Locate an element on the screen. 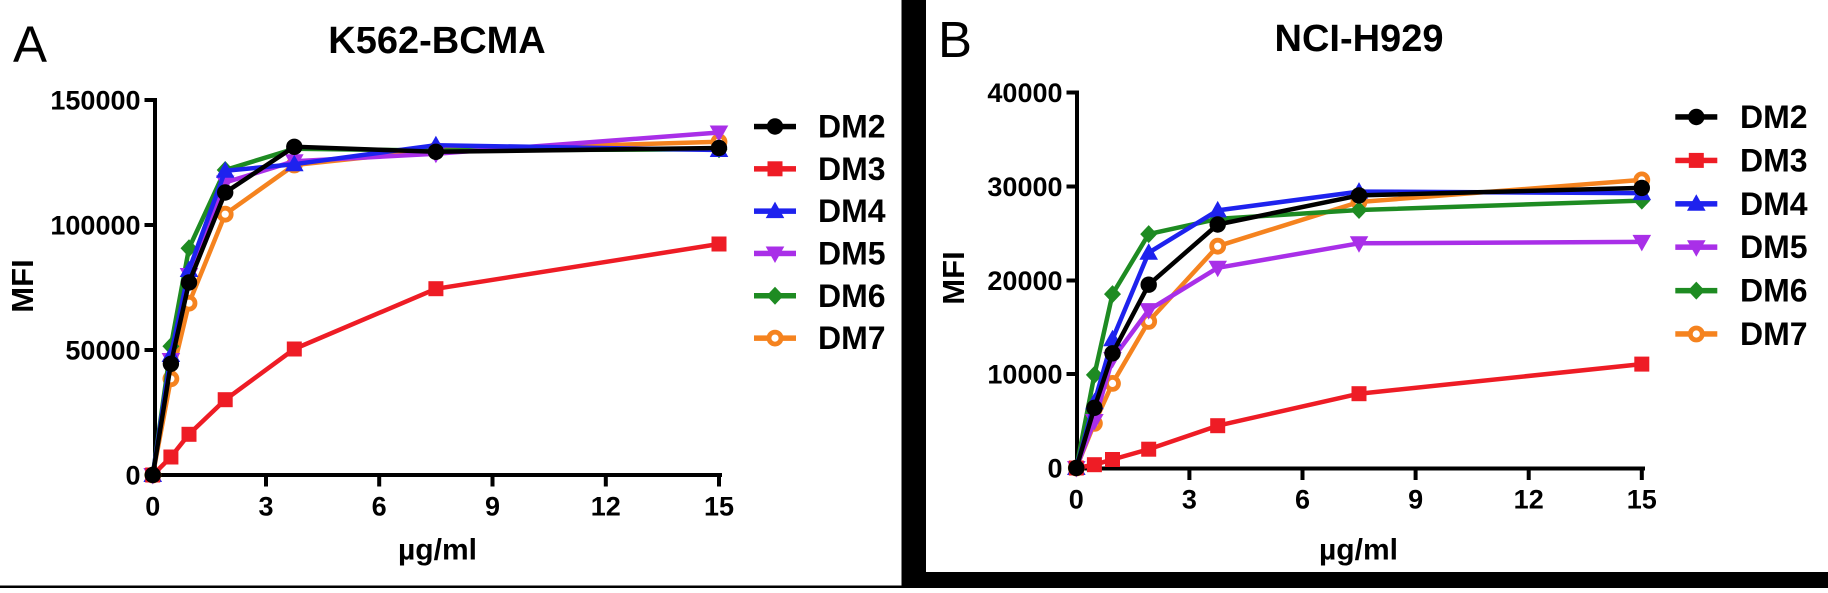 Image resolution: width=1828 pixels, height=593 pixels. svg-text: 100000 is located at coordinates (95, 226).